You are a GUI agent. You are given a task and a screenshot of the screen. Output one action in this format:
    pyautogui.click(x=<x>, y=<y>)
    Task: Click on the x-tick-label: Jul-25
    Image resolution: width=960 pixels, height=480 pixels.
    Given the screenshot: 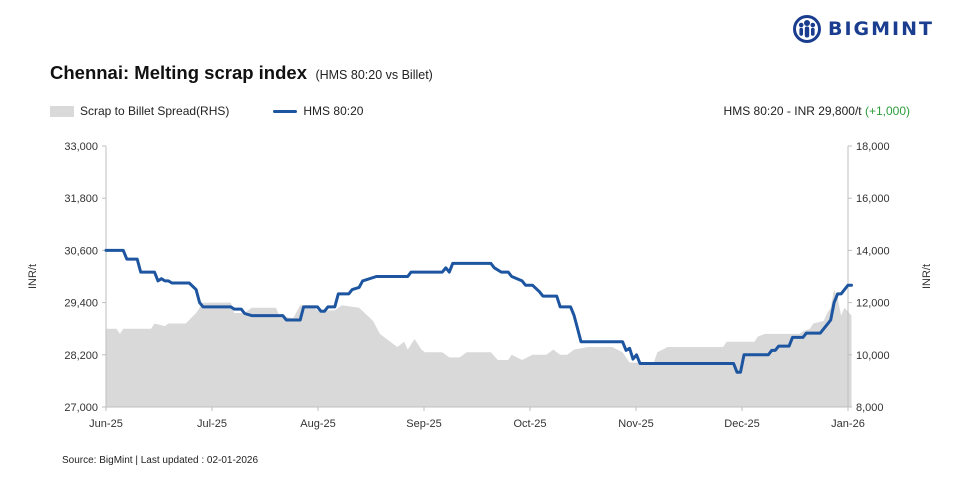 What is the action you would take?
    pyautogui.click(x=212, y=424)
    